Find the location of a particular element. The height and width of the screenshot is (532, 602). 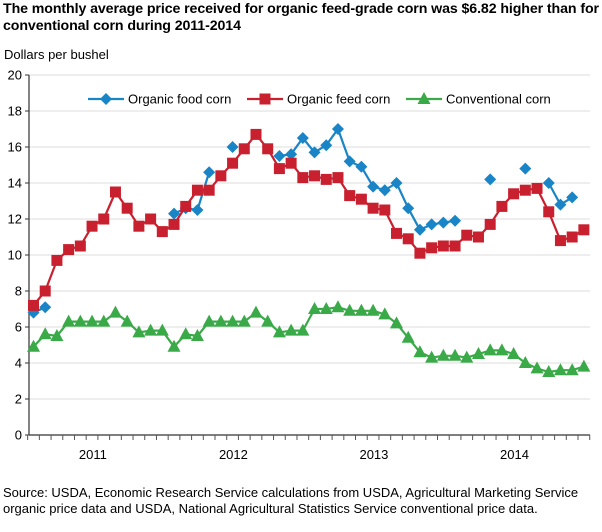

y-axis-label: Dollars per bushel is located at coordinates (56, 54).